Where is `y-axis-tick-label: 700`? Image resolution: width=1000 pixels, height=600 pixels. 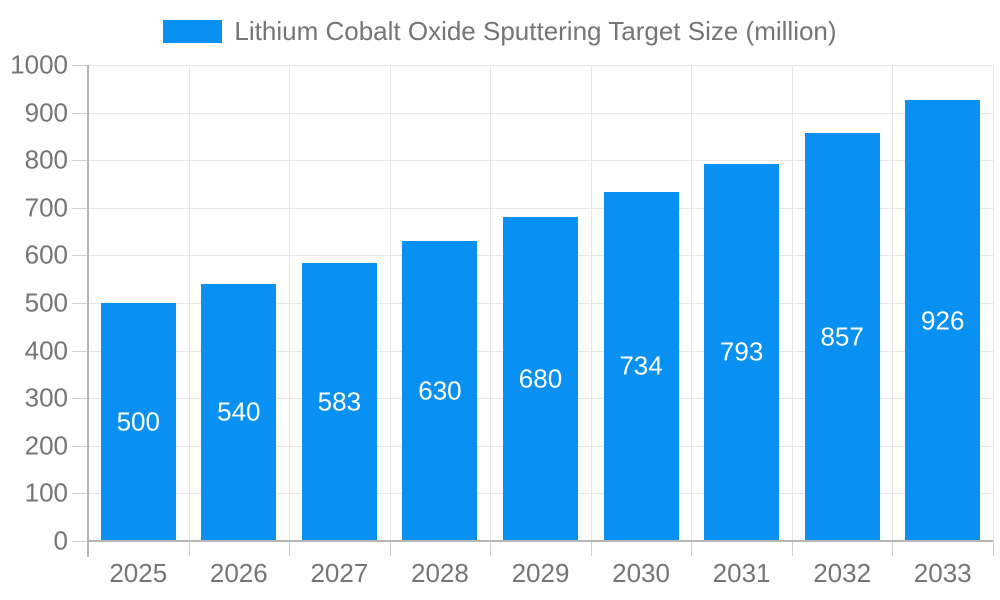 y-axis-tick-label: 700 is located at coordinates (46, 207).